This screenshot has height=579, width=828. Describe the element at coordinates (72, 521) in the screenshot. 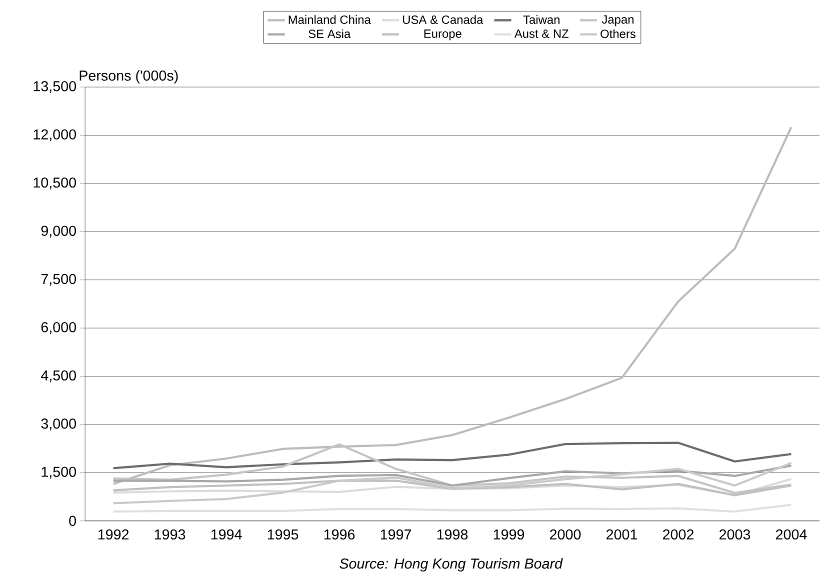

I see `y-tick-label: 0` at that location.